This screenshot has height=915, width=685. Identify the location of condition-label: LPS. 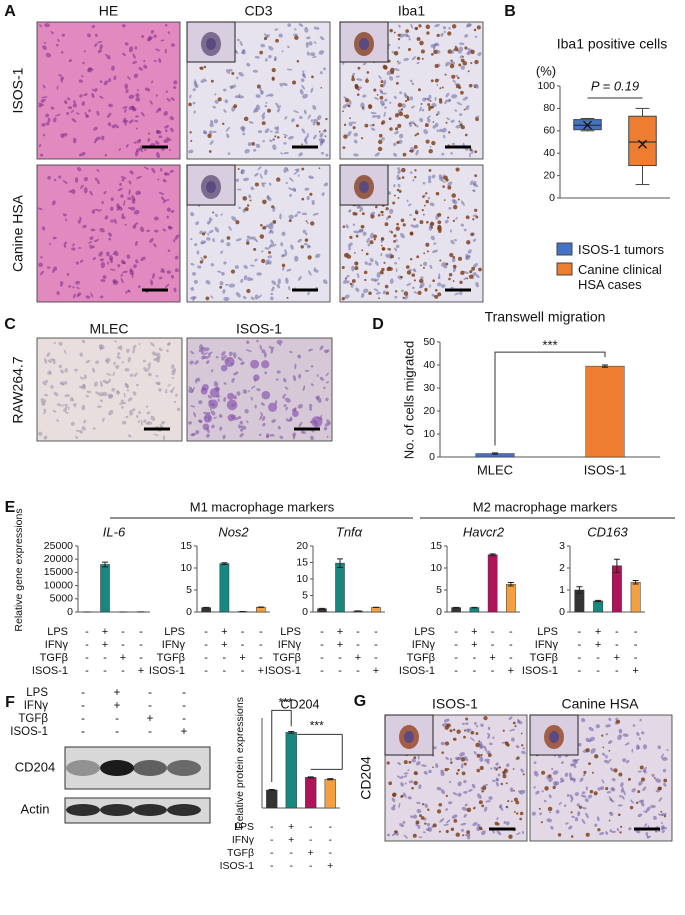
(37, 693).